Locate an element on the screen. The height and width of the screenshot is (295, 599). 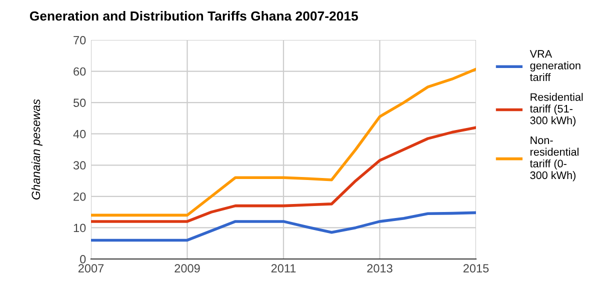
x-tick-label: 2011 is located at coordinates (283, 268).